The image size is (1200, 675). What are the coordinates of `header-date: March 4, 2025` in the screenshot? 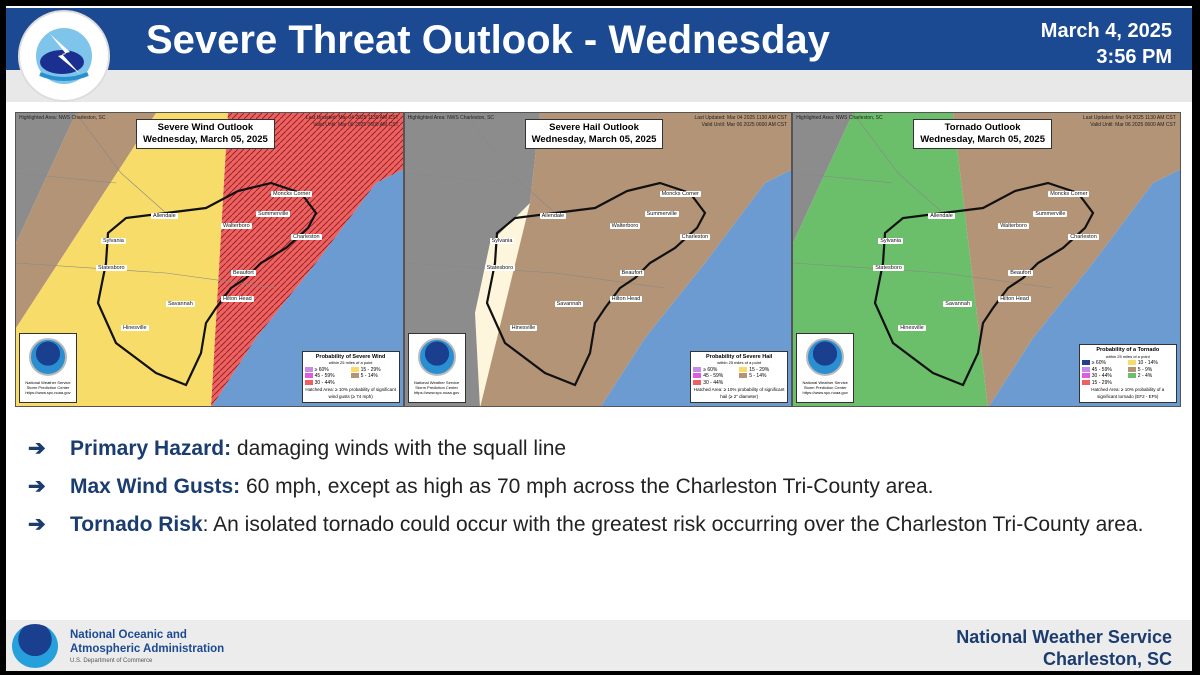 It's located at (1106, 31).